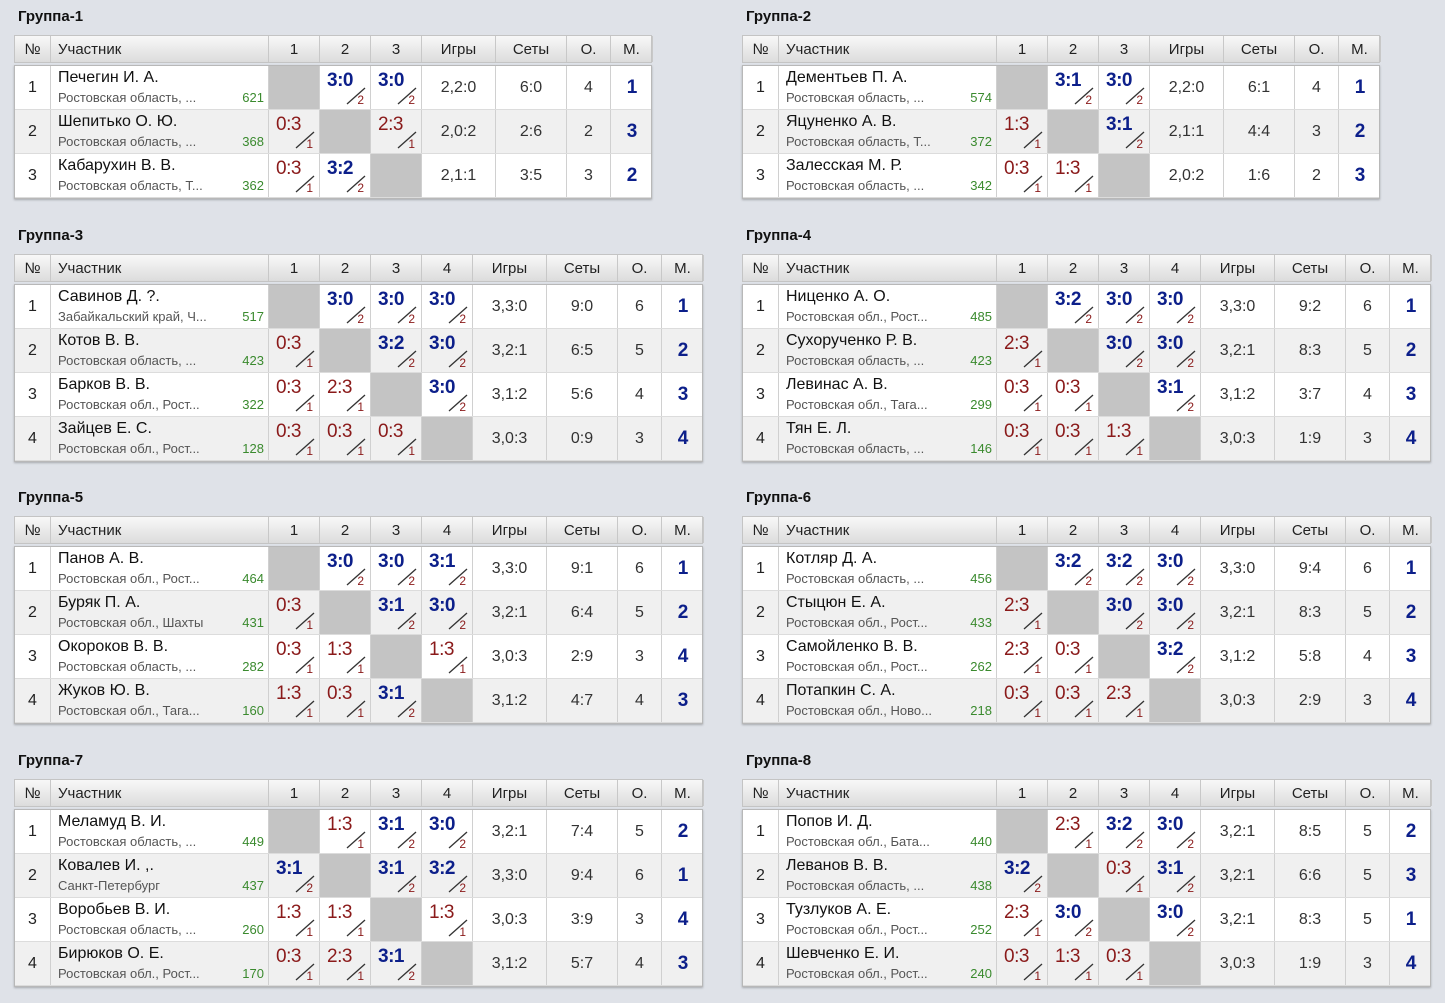  I want to click on participant-name: Шепитько О. Ю., so click(118, 121).